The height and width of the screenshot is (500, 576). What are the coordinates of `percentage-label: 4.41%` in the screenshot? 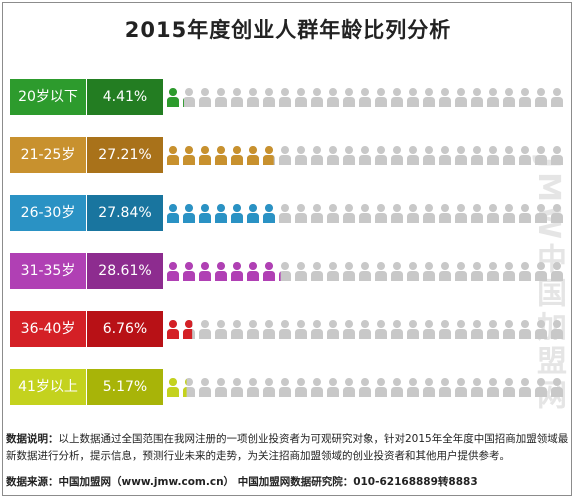 It's located at (125, 97).